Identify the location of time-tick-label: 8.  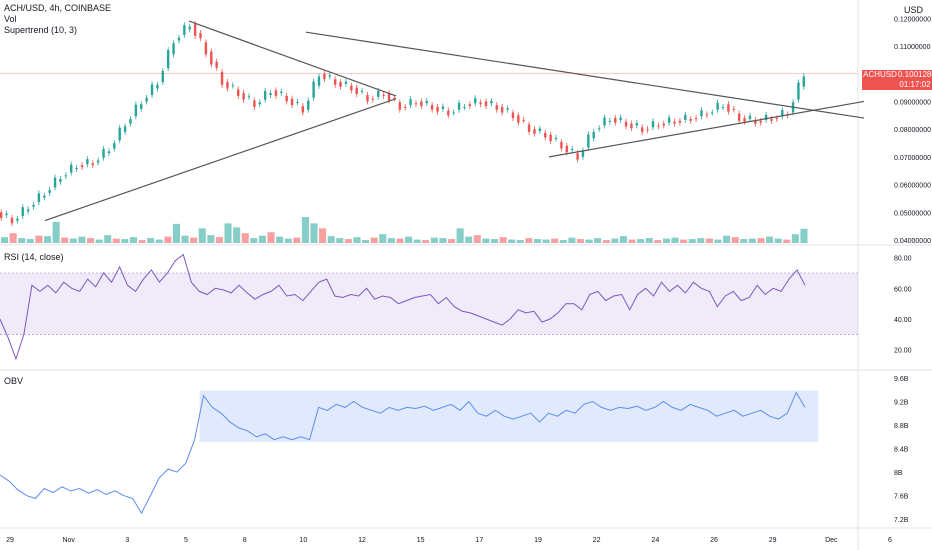
(245, 540).